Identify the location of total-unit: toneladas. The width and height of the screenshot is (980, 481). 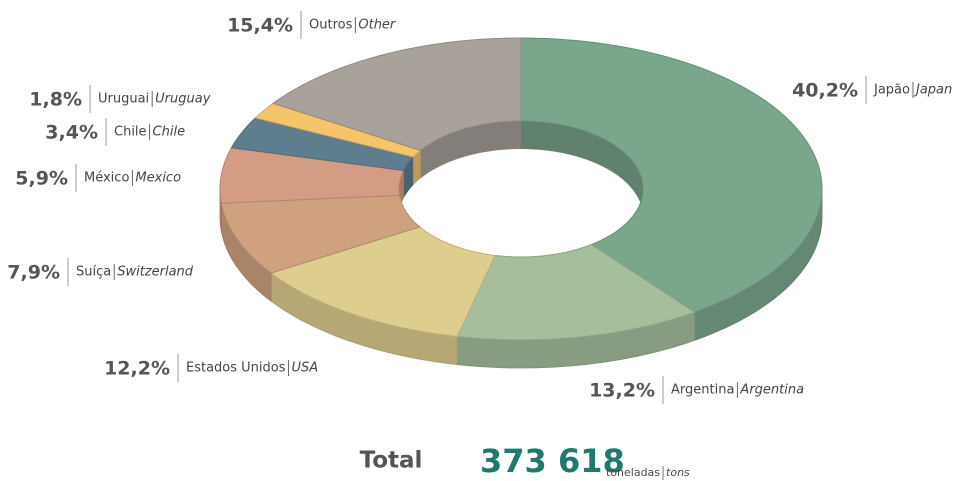
(633, 472).